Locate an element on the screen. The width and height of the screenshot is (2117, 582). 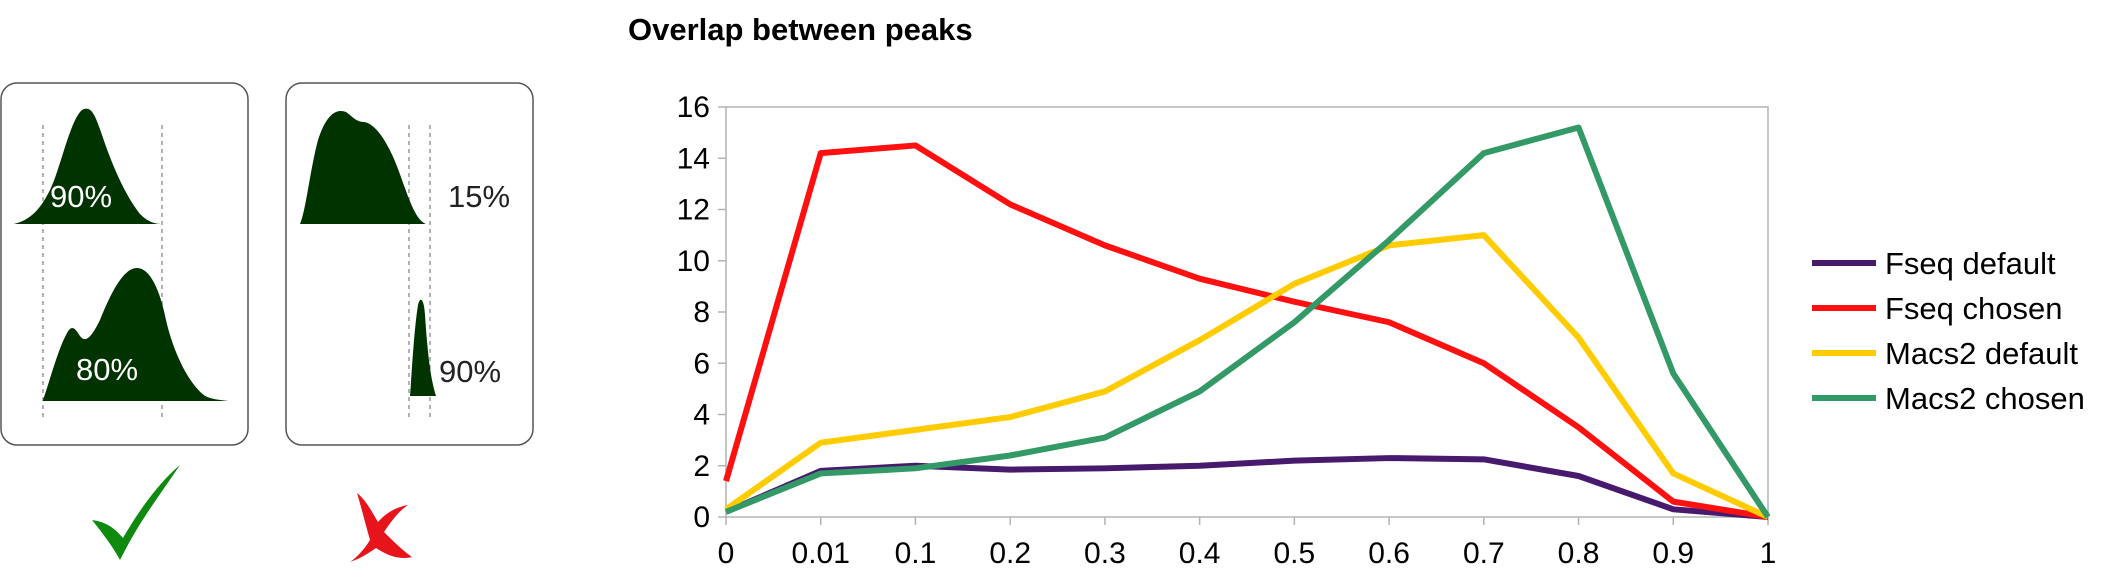
y-axis: 0 2 4 6 8 10 12 14 16 is located at coordinates (701, 312).